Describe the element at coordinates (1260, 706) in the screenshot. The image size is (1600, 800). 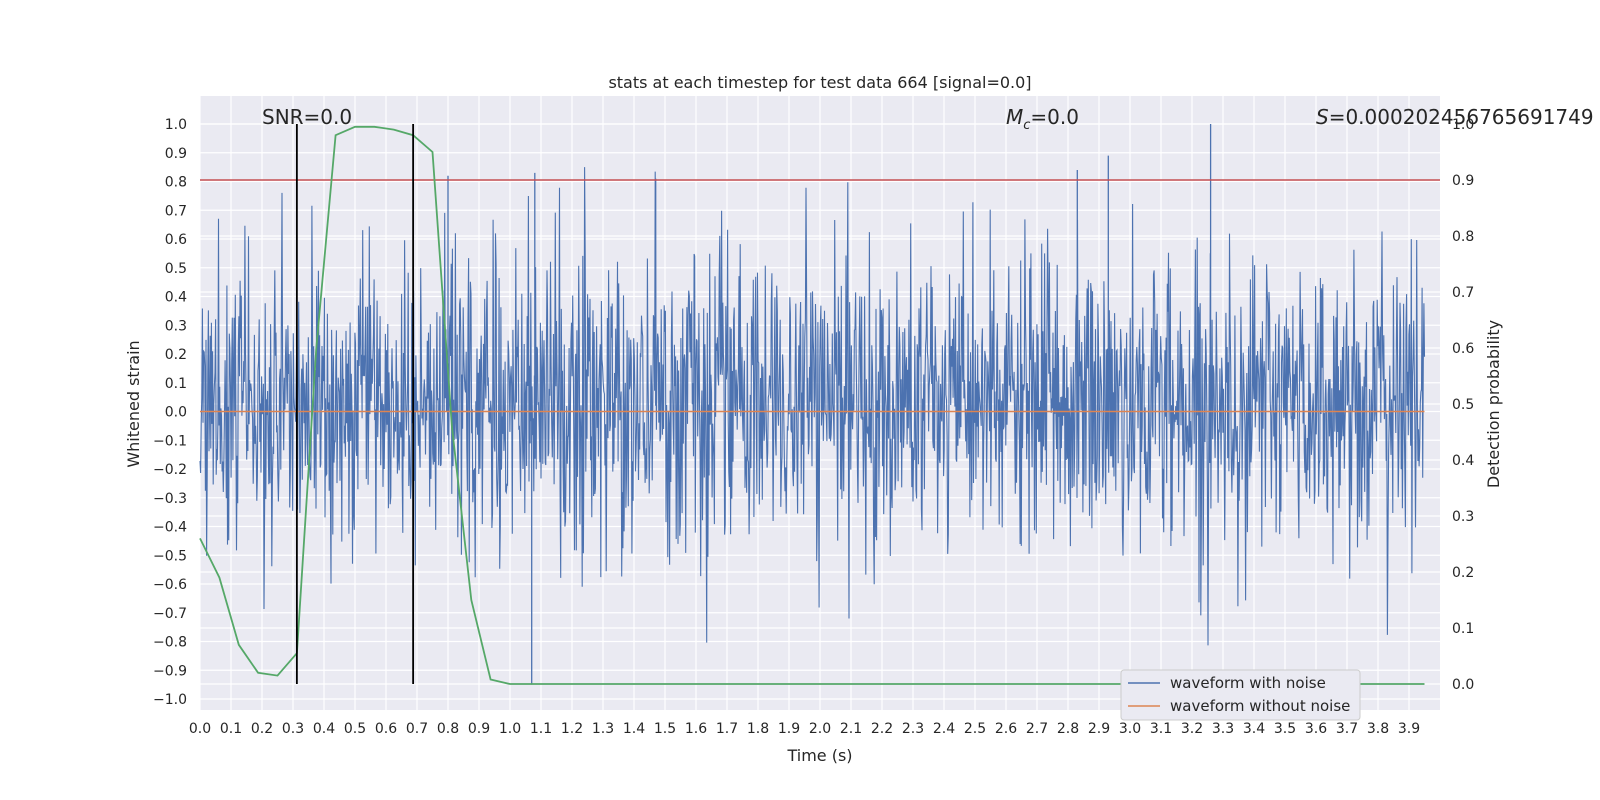
I see `legend-label-clean: waveform without noise` at that location.